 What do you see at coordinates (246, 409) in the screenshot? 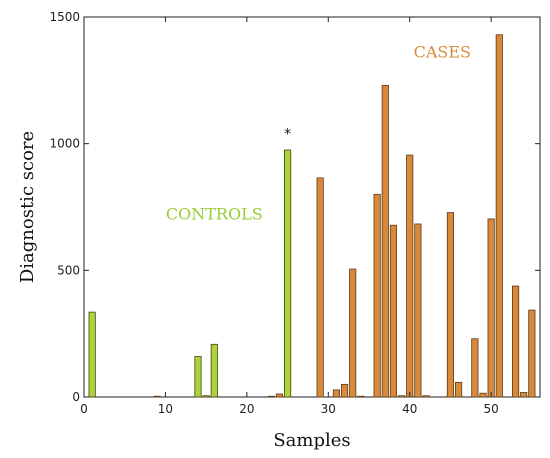
I see `x-tick-label-20: 20` at bounding box center [246, 409].